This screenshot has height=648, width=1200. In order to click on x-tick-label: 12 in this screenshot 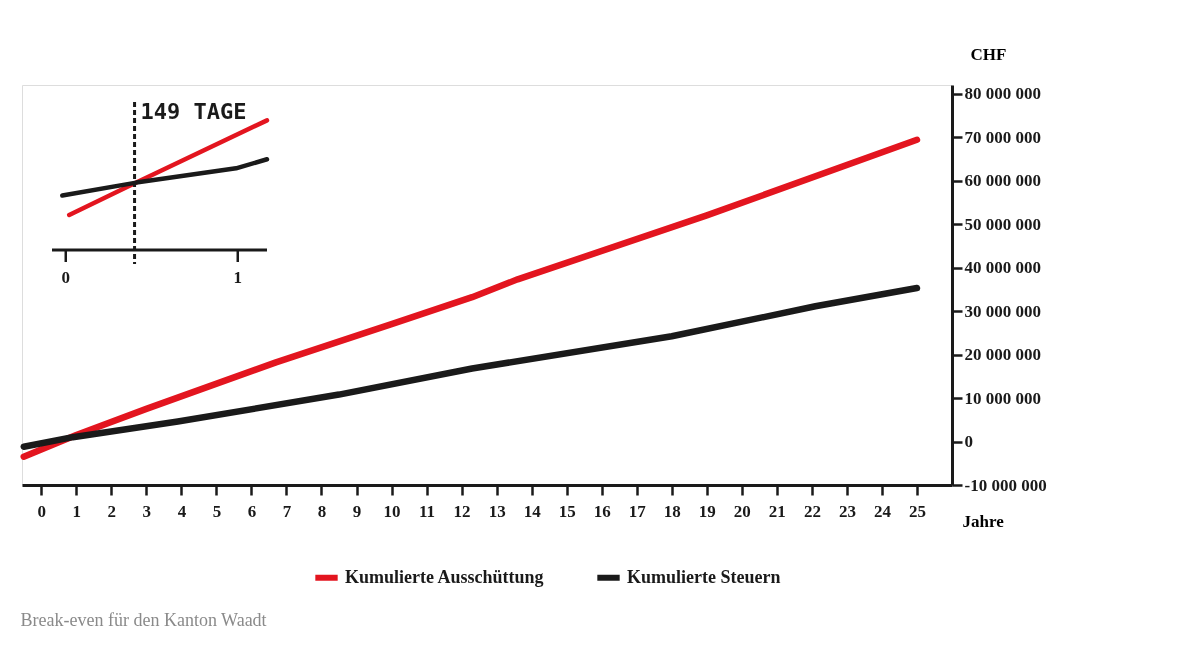, I will do `click(462, 511)`.